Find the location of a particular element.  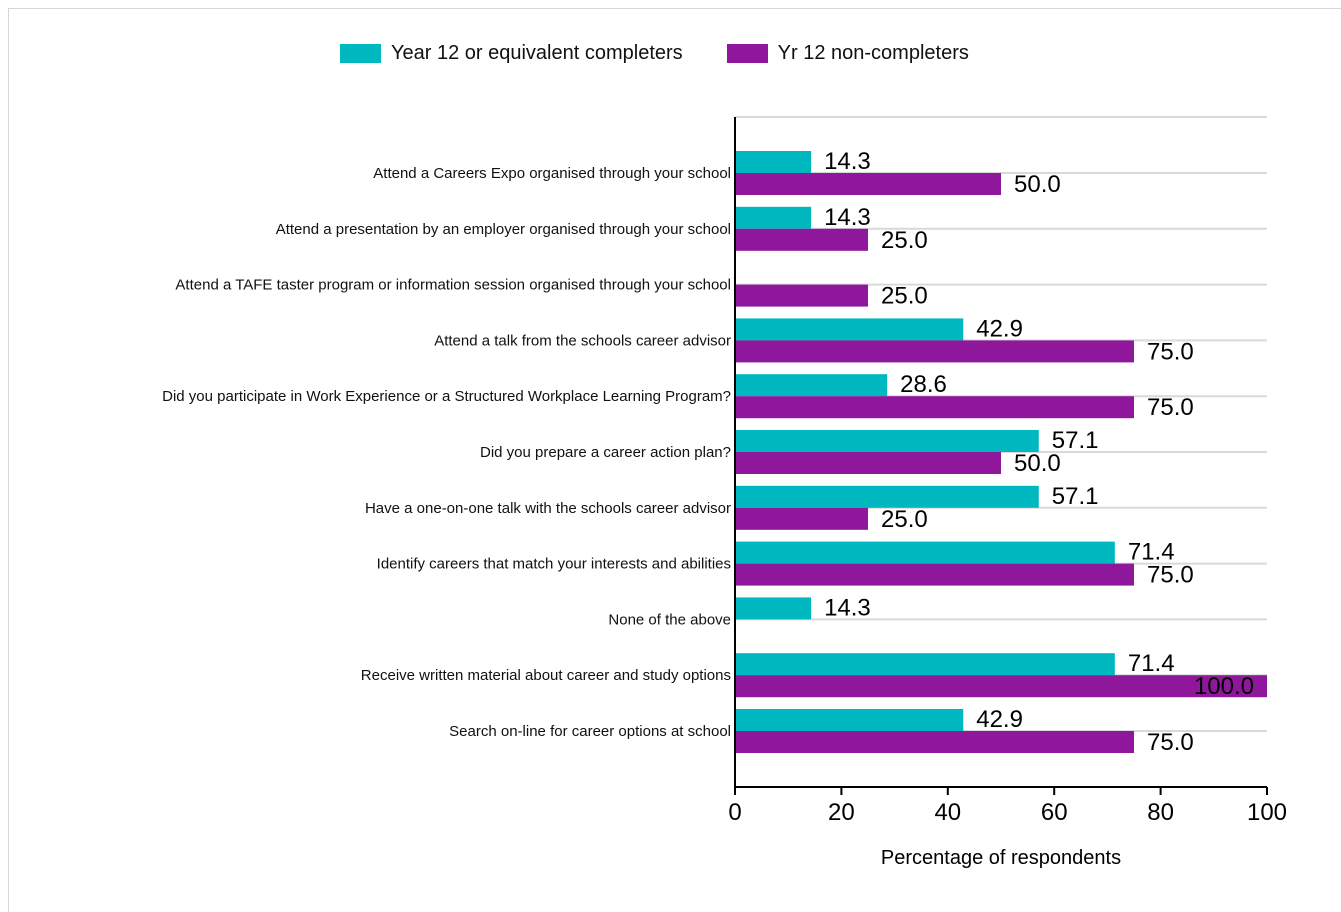

x-tick-label: 60 is located at coordinates (1054, 812).